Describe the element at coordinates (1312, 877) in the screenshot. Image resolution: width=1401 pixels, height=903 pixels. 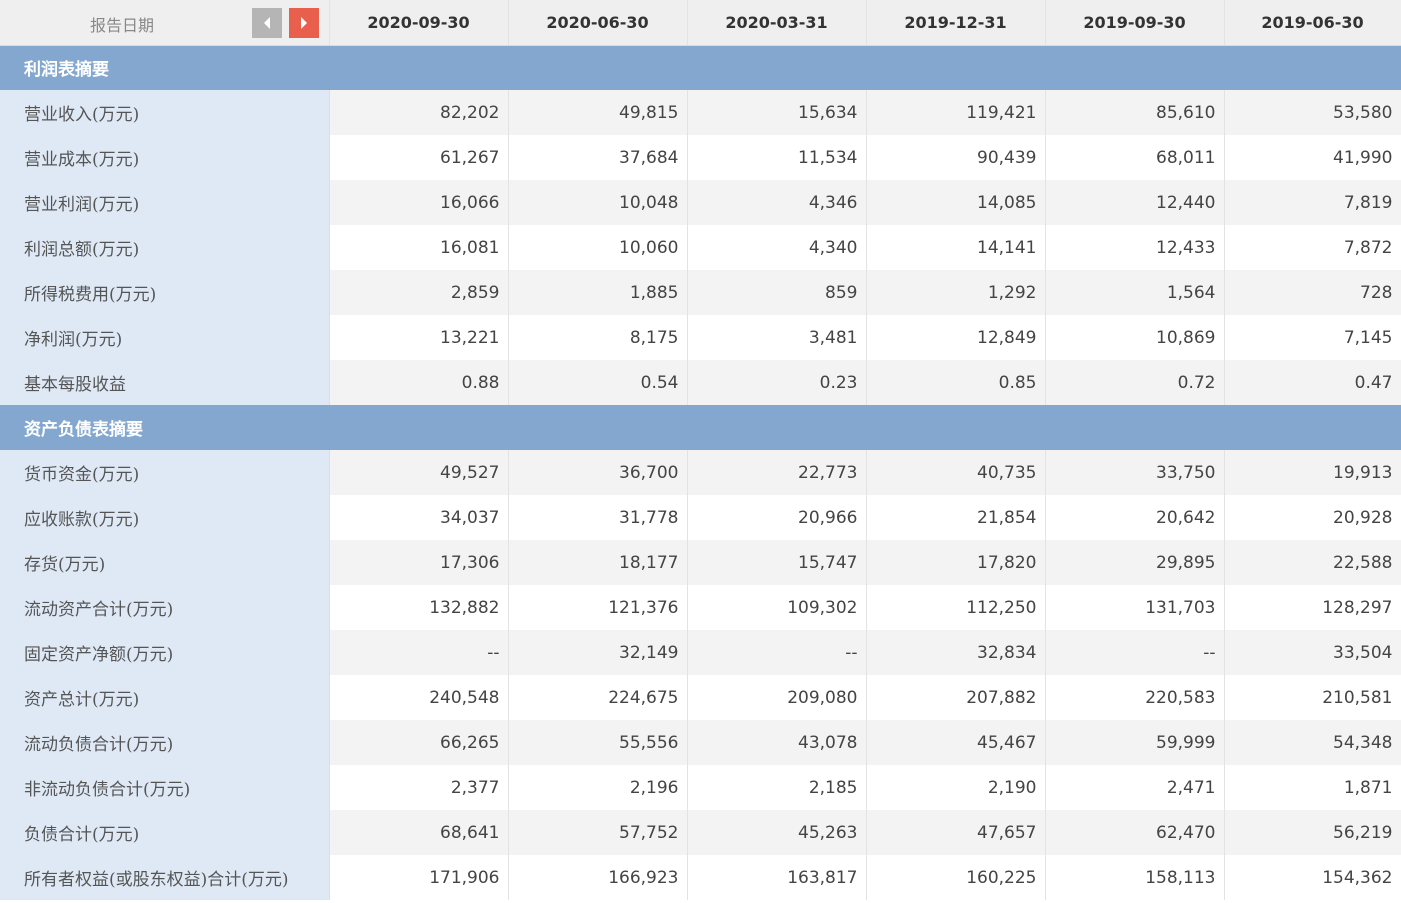
I see `table-cell: 154,362` at that location.